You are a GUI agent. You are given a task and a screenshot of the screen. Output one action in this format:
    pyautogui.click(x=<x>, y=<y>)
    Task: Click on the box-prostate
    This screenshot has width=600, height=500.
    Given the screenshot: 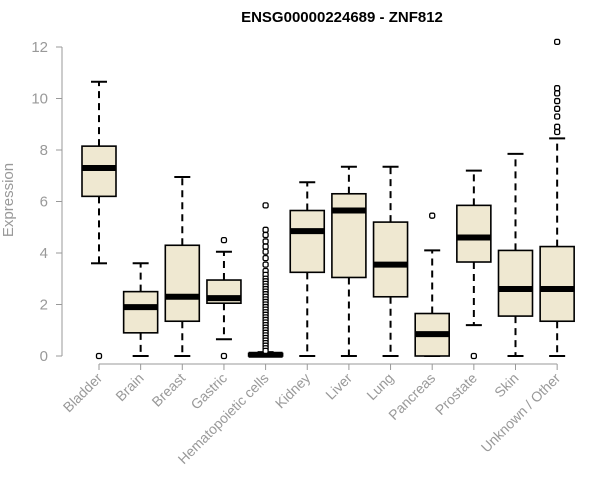 What is the action you would take?
    pyautogui.click(x=474, y=264)
    